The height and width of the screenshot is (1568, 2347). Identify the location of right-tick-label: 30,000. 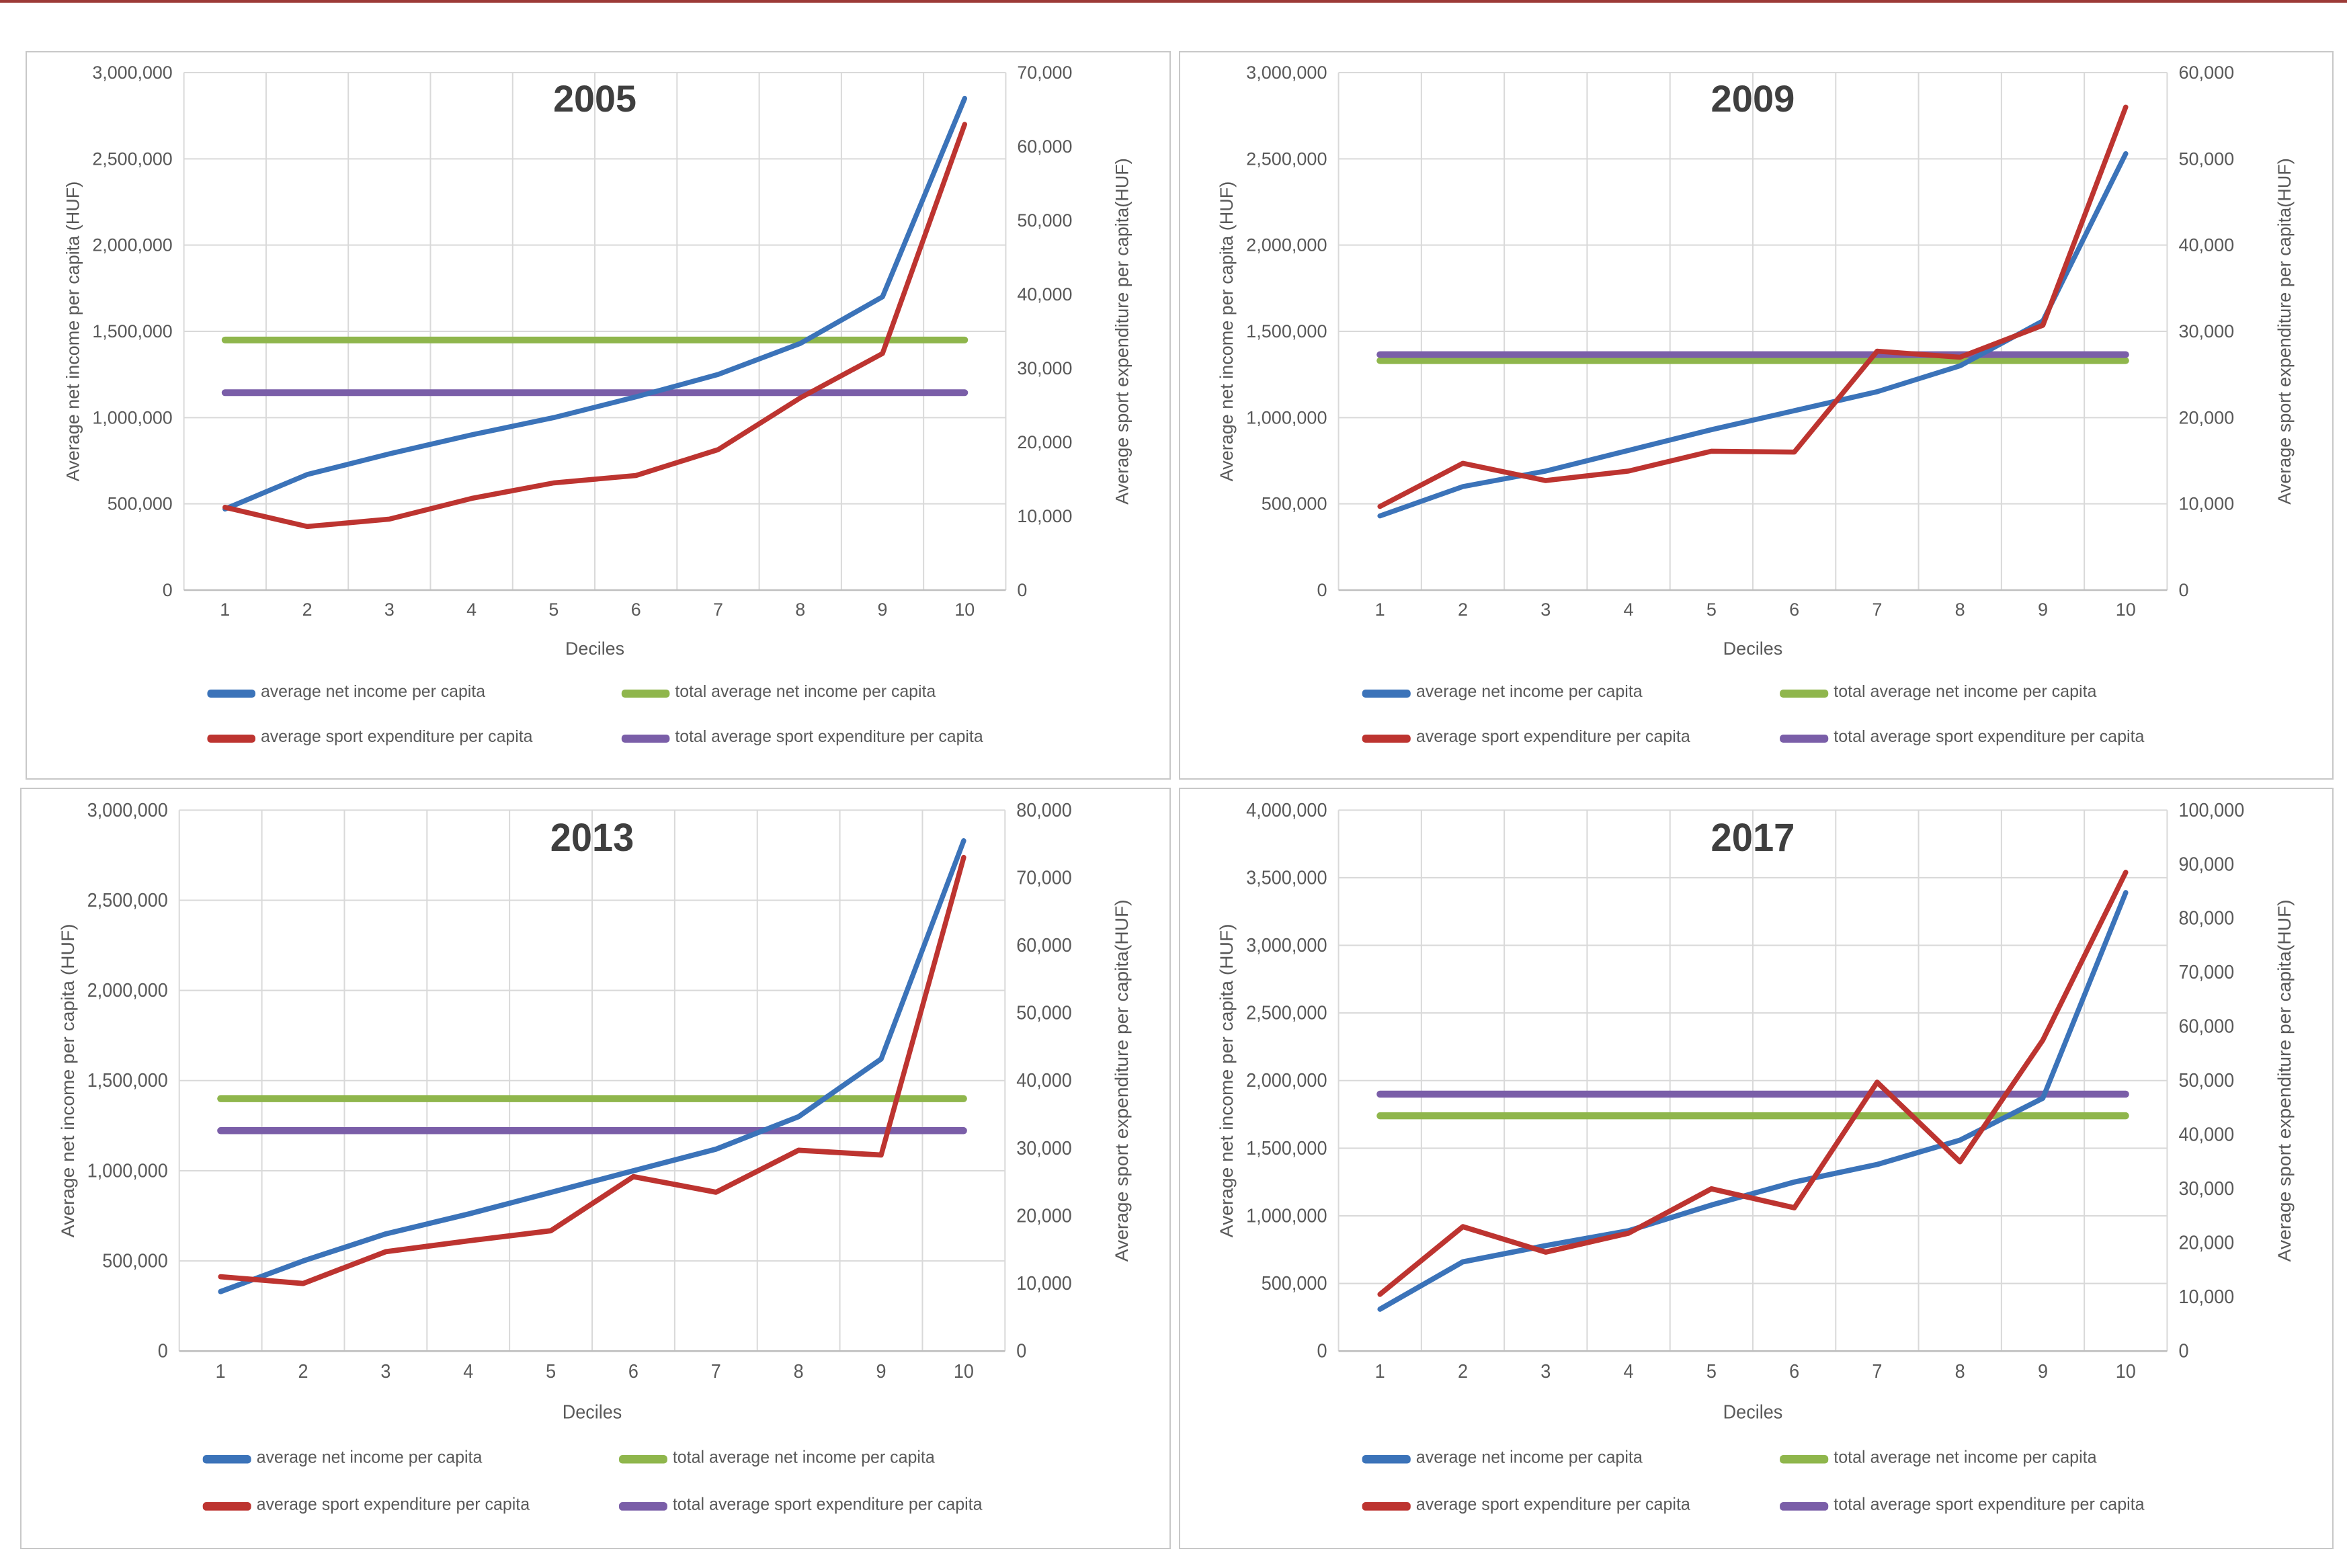
(2206, 1189).